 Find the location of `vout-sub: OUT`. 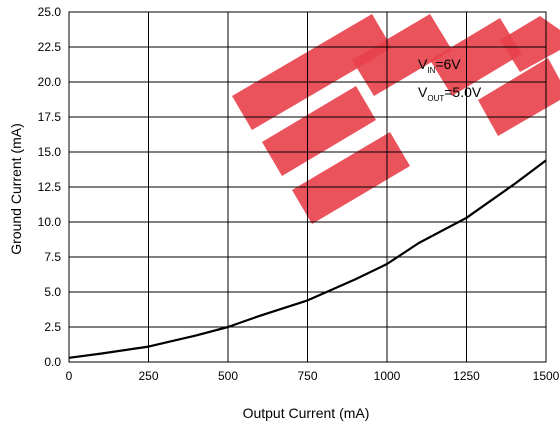

vout-sub: OUT is located at coordinates (435, 98).